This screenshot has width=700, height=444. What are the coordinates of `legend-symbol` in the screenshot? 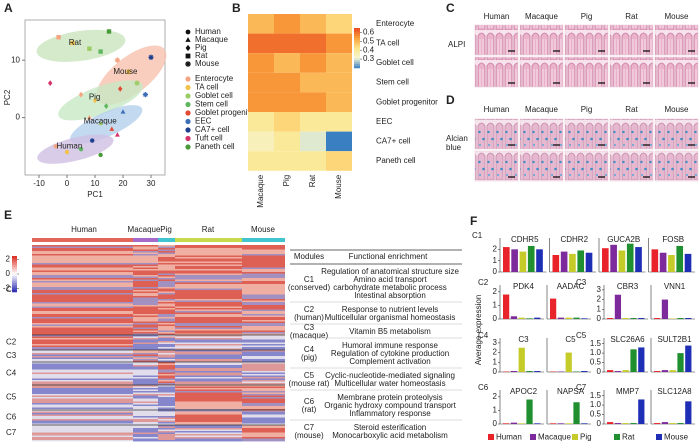 It's located at (188, 138).